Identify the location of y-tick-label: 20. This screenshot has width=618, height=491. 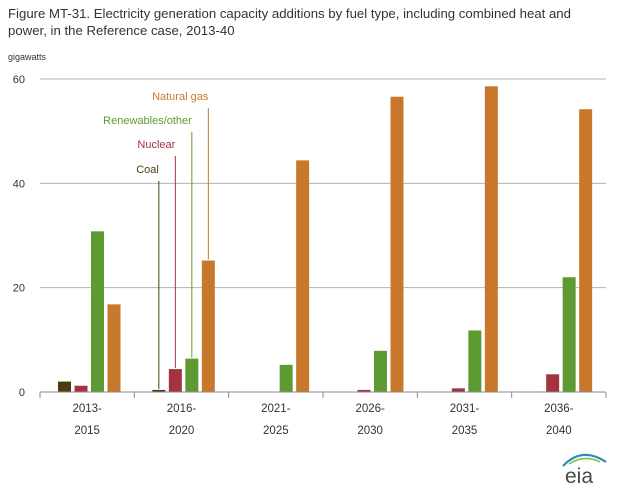
(19, 289).